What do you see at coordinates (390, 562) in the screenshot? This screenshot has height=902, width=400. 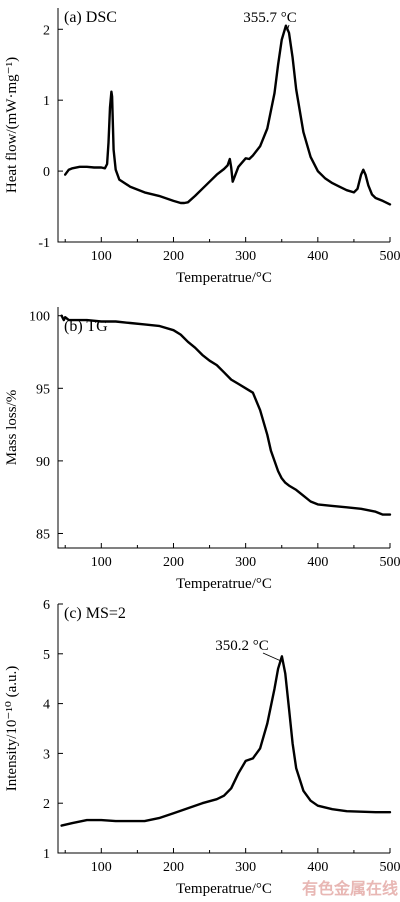 I see `tg-xtick-label: 500` at bounding box center [390, 562].